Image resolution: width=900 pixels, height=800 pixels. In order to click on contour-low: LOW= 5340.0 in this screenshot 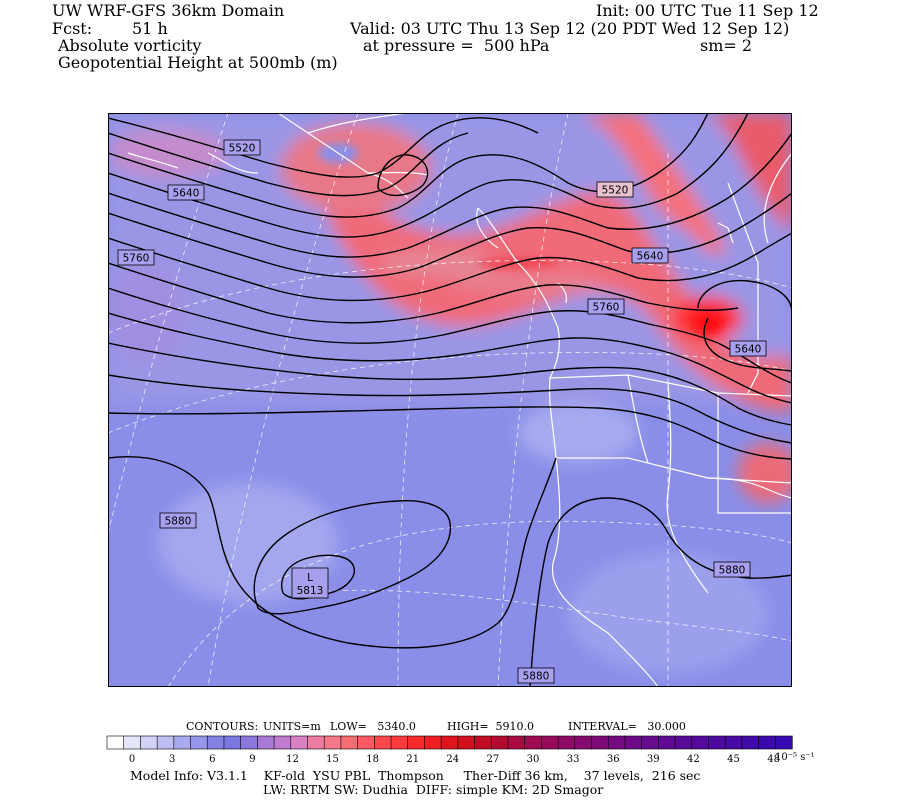, I will do `click(373, 726)`.